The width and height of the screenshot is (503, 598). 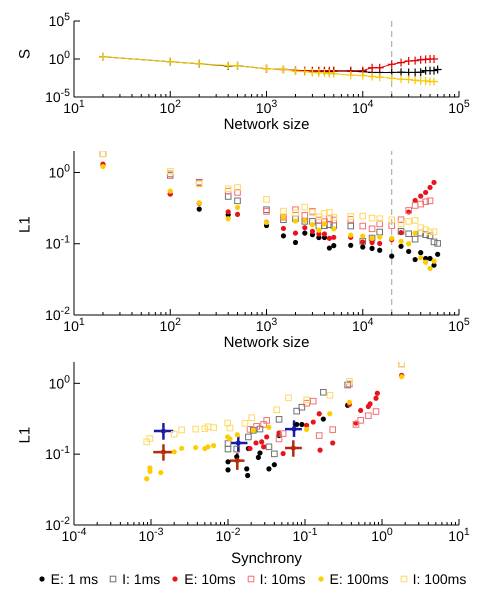 What do you see at coordinates (359, 579) in the screenshot?
I see `legend-label: E: 100ms` at bounding box center [359, 579].